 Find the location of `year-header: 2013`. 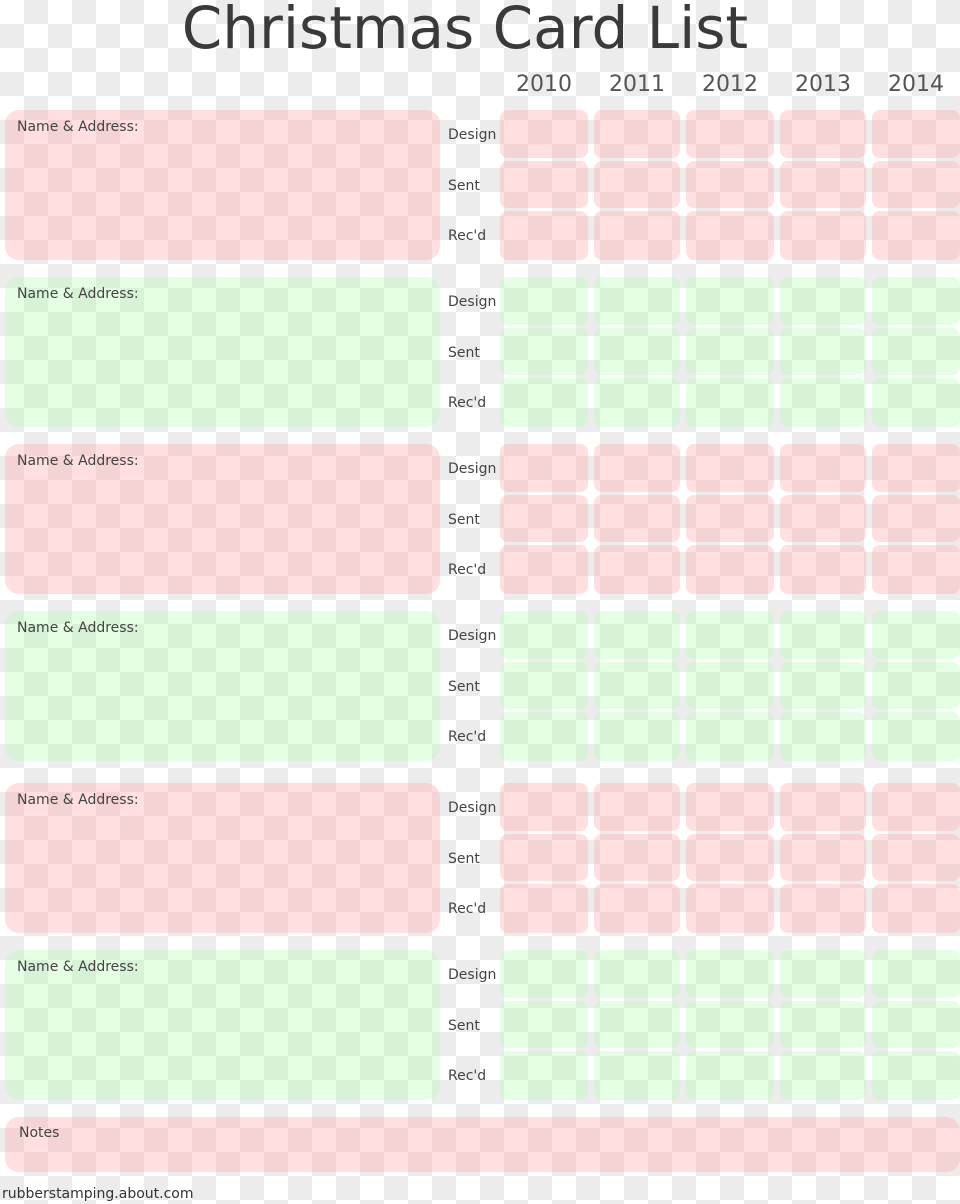

year-header: 2013 is located at coordinates (823, 84).